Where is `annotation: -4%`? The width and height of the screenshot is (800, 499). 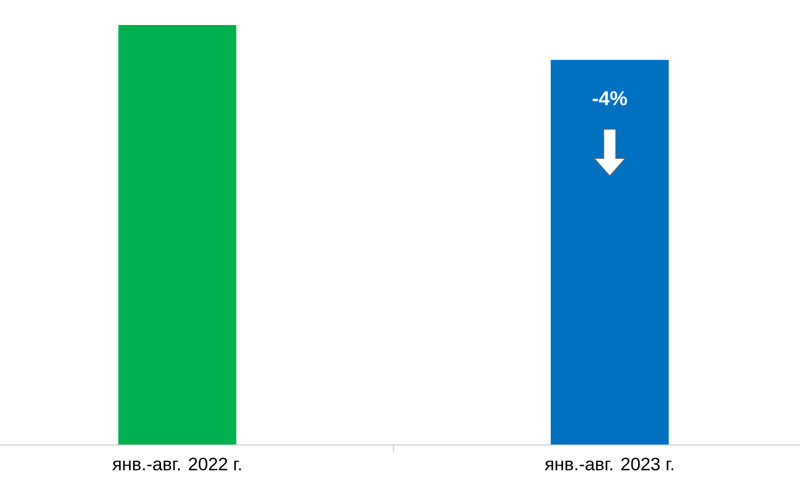
annotation: -4% is located at coordinates (609, 98).